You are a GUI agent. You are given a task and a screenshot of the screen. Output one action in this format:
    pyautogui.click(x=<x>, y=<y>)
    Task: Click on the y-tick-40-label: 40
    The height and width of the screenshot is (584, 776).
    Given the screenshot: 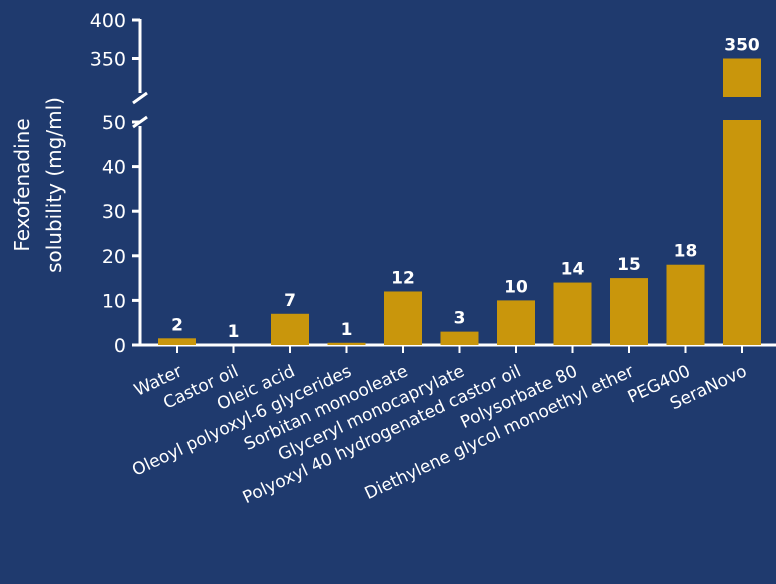 What is the action you would take?
    pyautogui.click(x=114, y=168)
    